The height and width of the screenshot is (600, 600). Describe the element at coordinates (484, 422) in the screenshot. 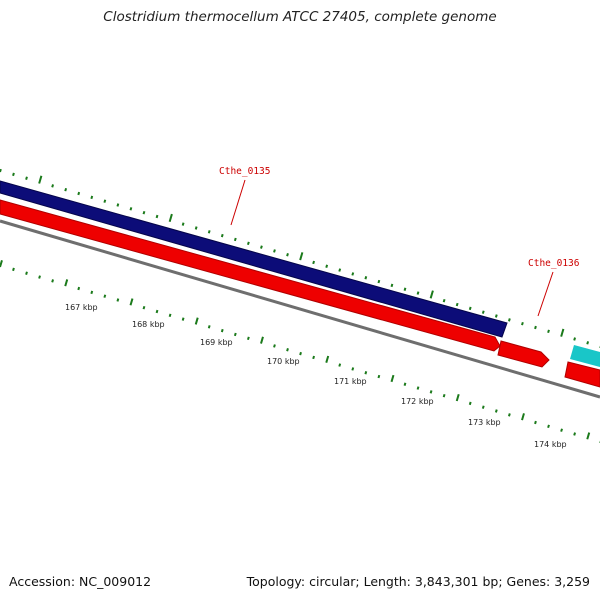

I see `kbp-label: 173 kbp` at that location.